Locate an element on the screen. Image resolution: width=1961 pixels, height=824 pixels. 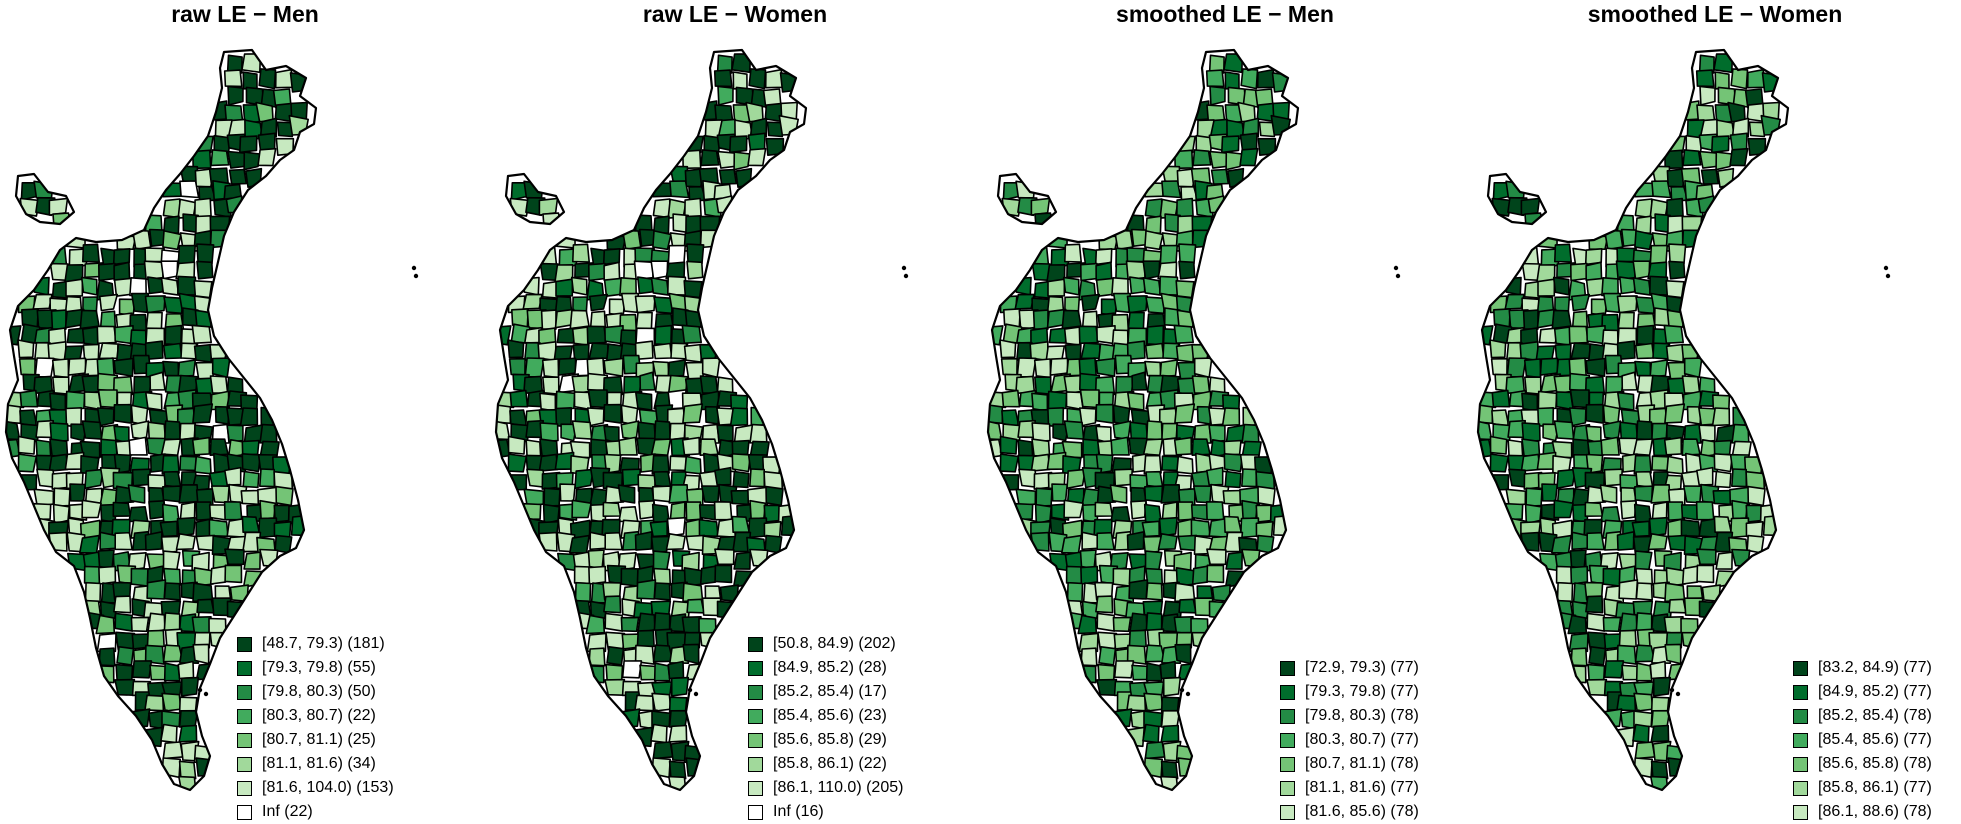
legend-item: [81.6, 85.6) (78) is located at coordinates (1349, 812).